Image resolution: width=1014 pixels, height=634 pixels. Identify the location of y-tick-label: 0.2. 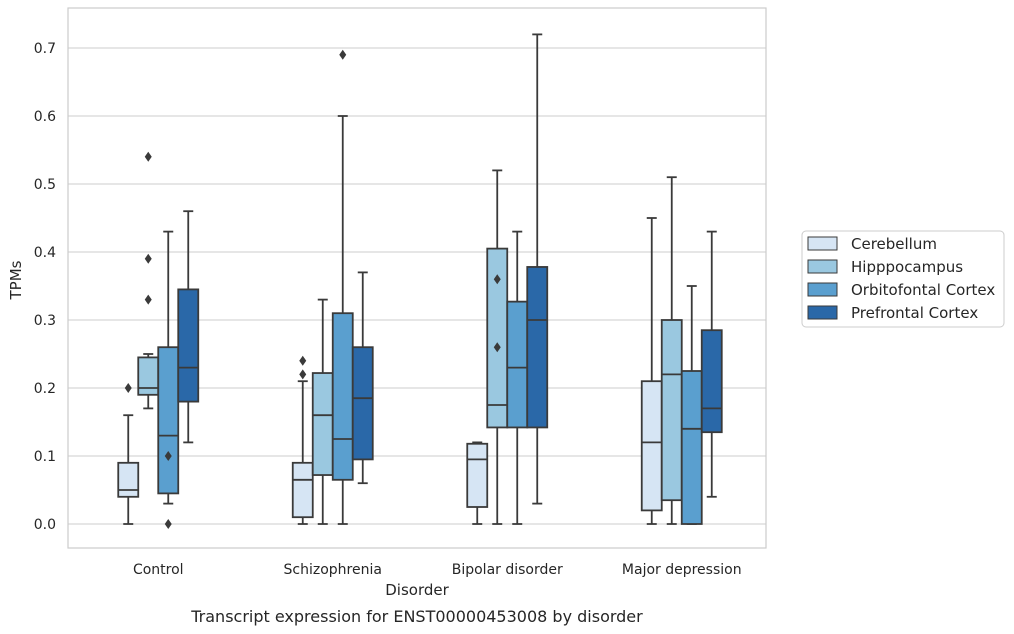
(45, 389).